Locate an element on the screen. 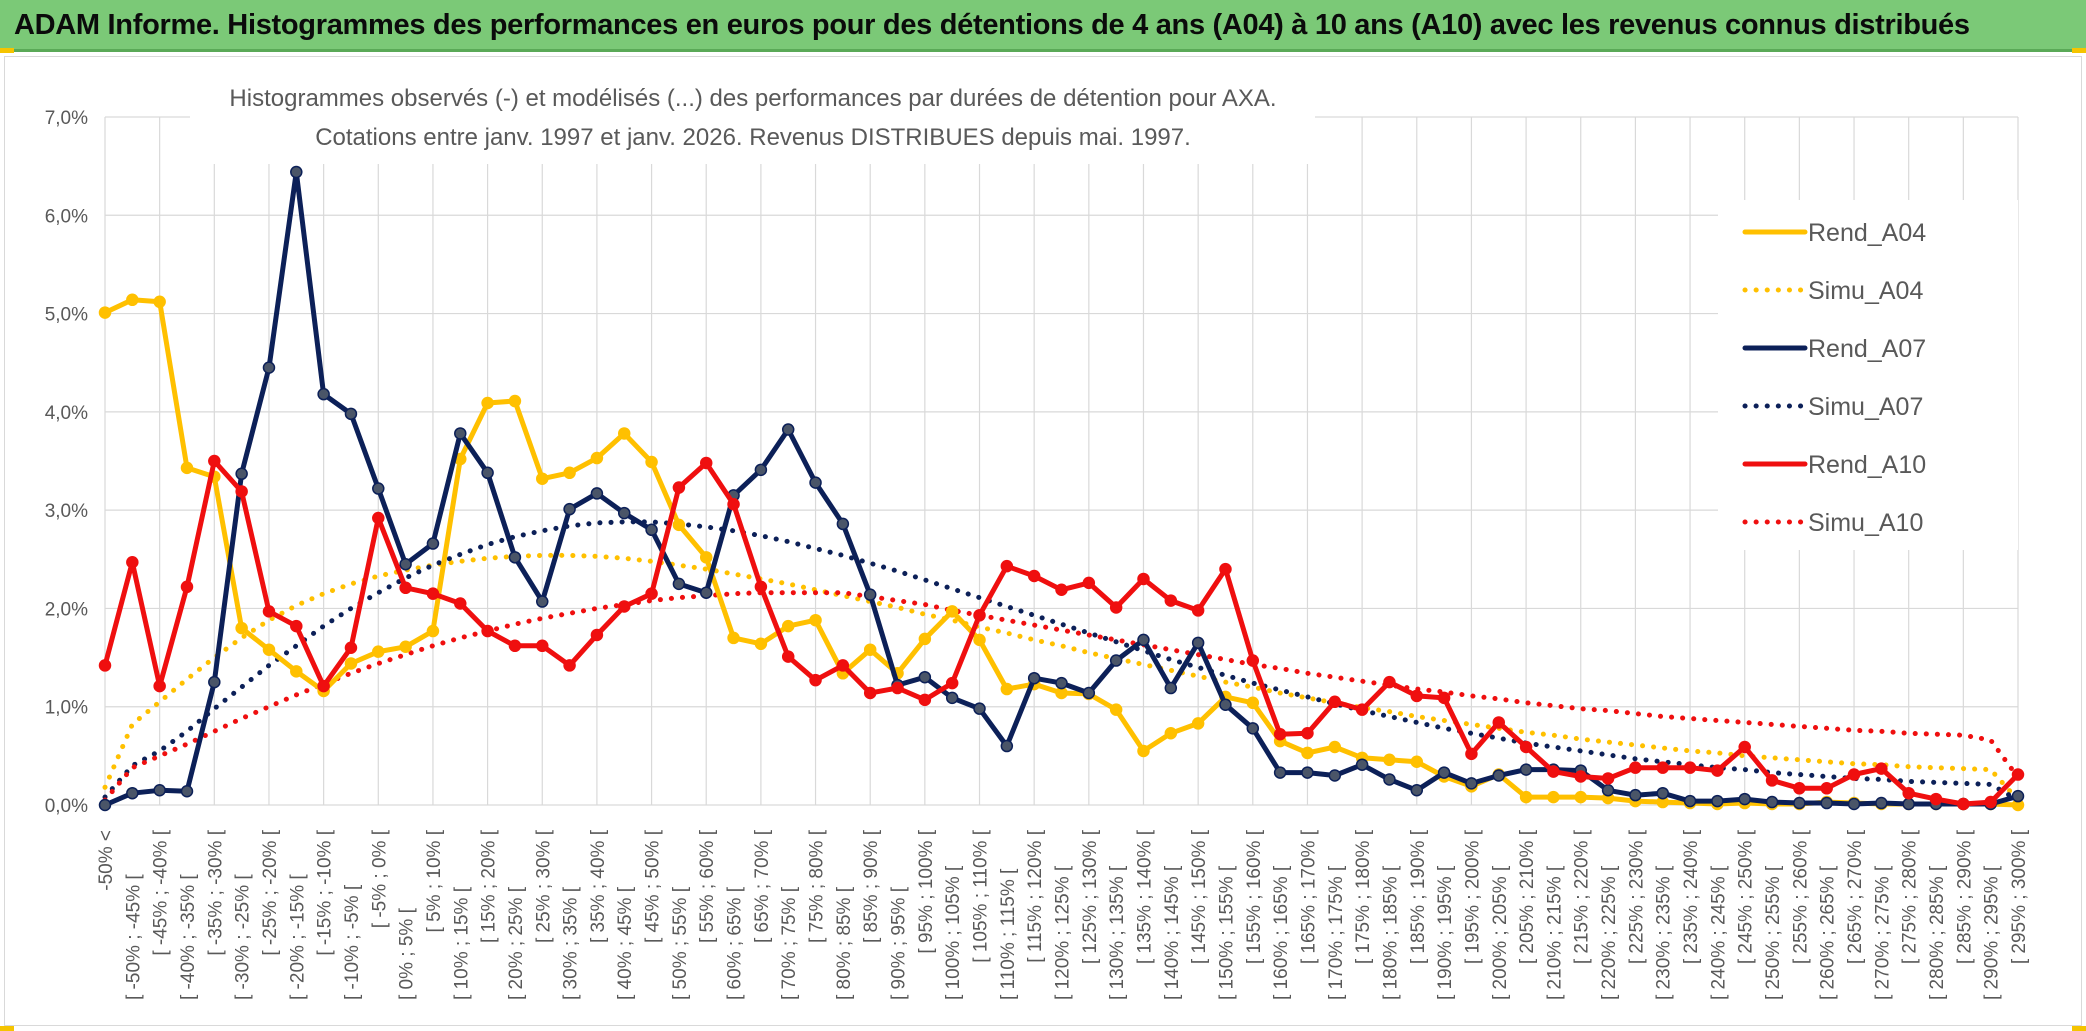  x-tick-label: [ 130% ; 135% [ is located at coordinates (1117, 932).